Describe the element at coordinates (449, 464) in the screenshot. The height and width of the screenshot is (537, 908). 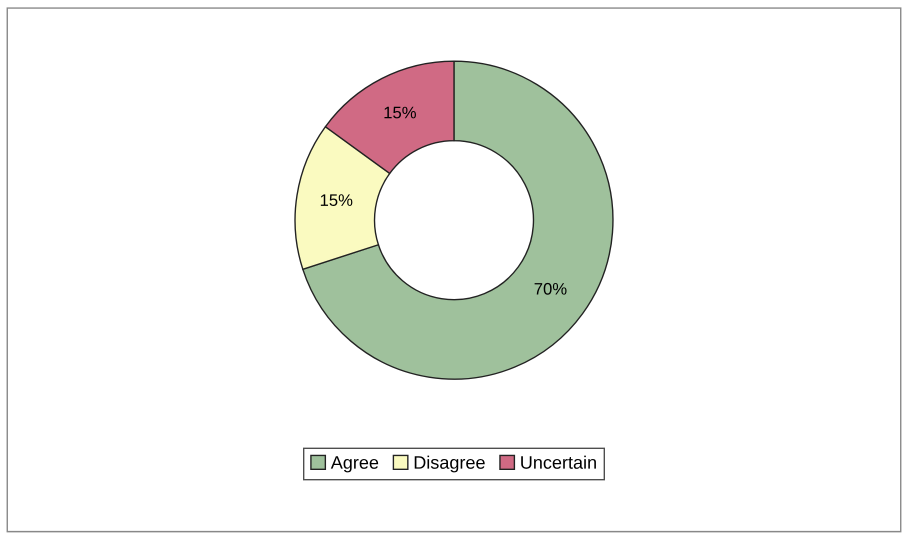
I see `legend-label: Disagree` at that location.